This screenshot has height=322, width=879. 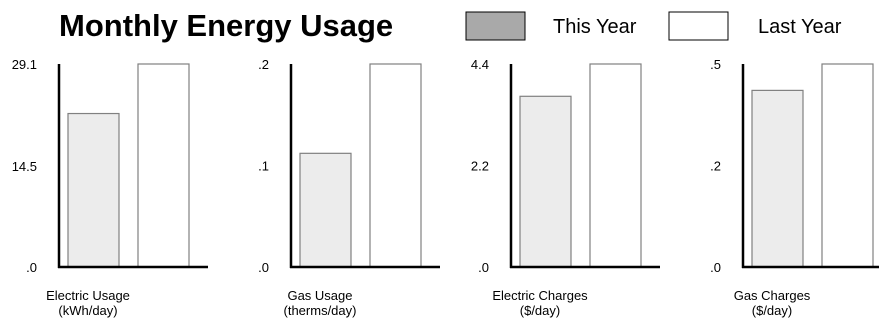 I want to click on x-axis-label: Electric Usage, so click(x=88, y=295).